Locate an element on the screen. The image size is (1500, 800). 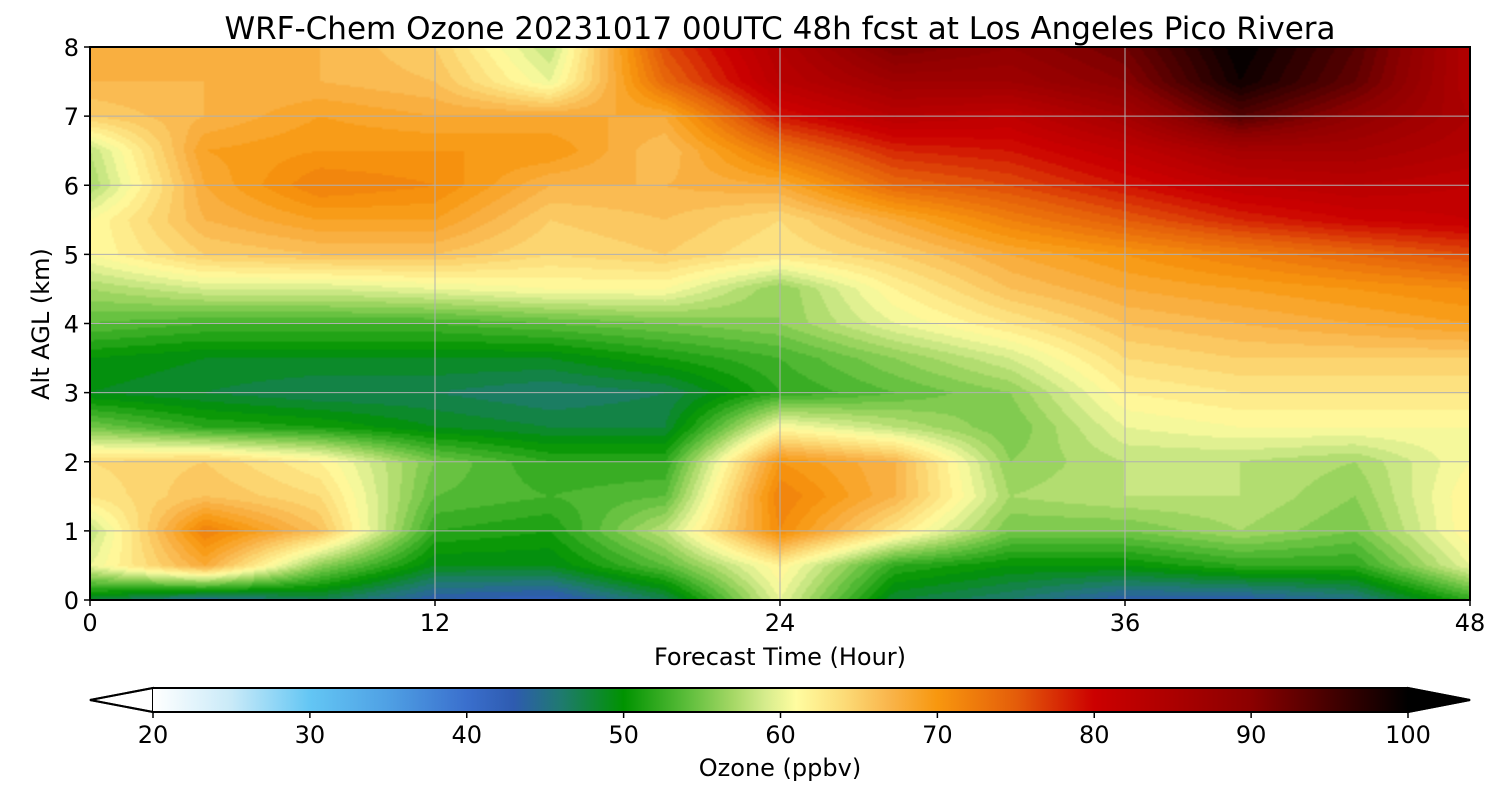
y-tick-label: 8 is located at coordinates (71, 48).